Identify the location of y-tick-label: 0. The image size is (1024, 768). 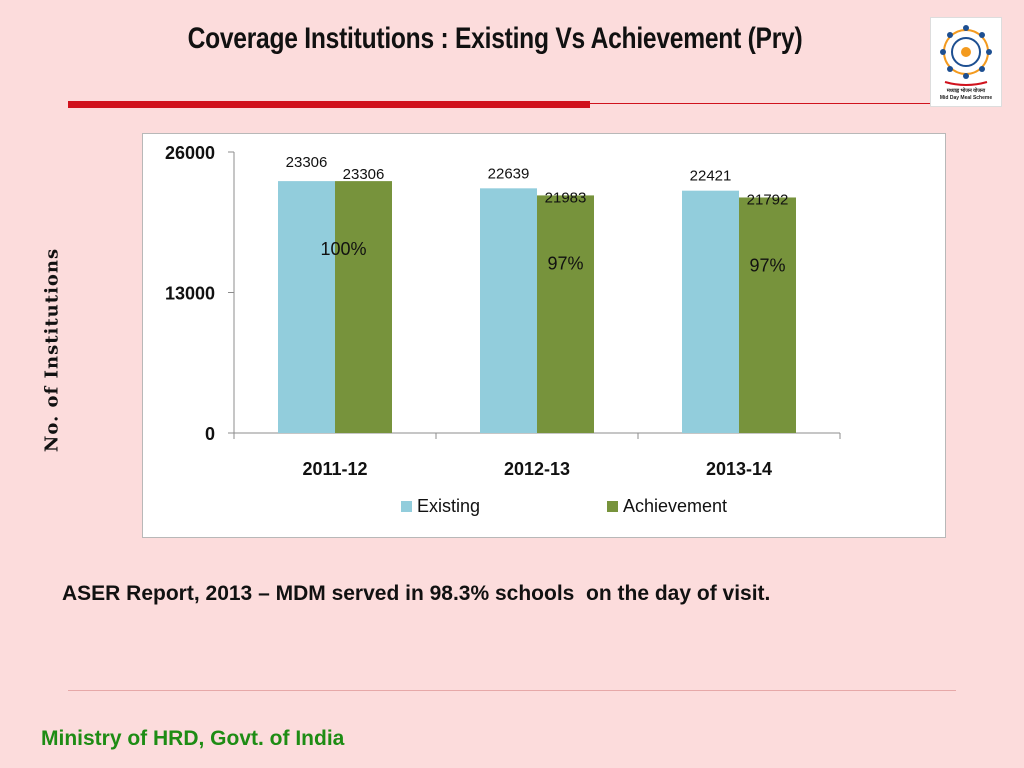
(210, 434).